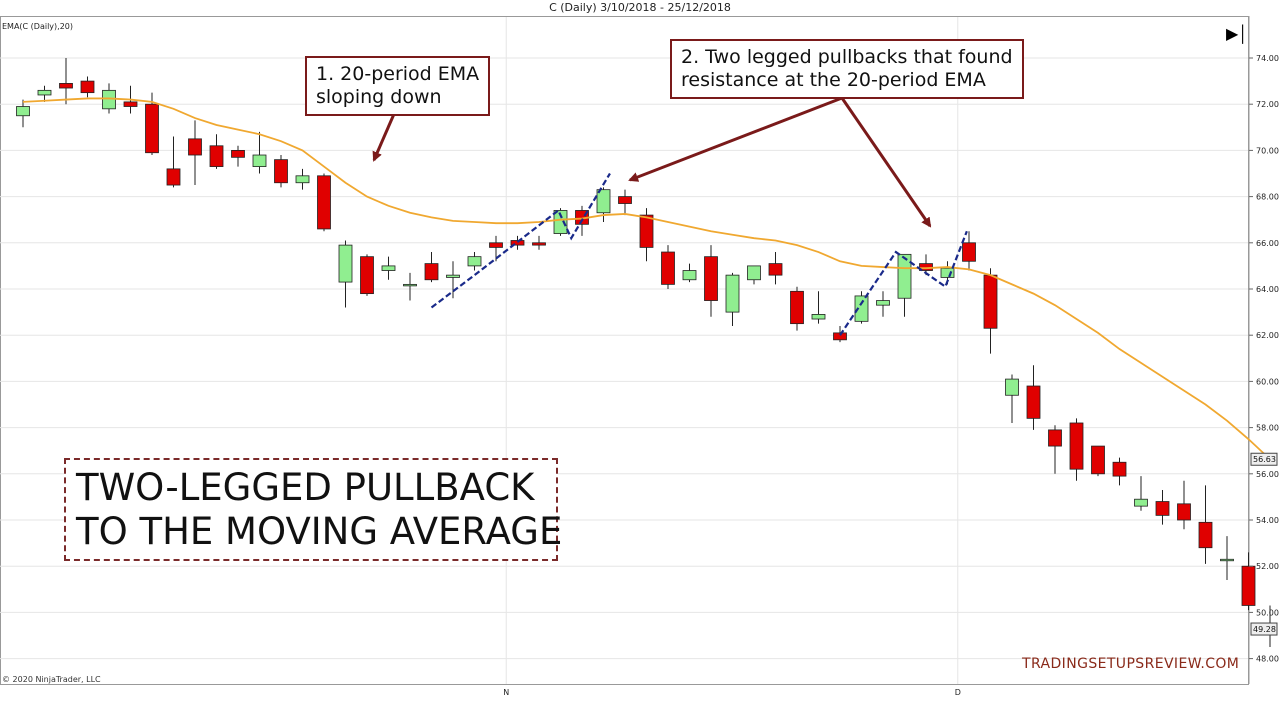 The image size is (1280, 717). I want to click on y-tick-label: 48.00, so click(1267, 659).